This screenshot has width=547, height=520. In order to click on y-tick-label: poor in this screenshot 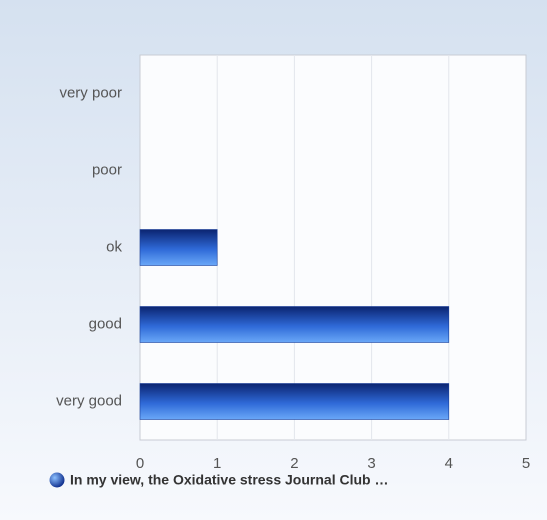, I will do `click(107, 169)`.